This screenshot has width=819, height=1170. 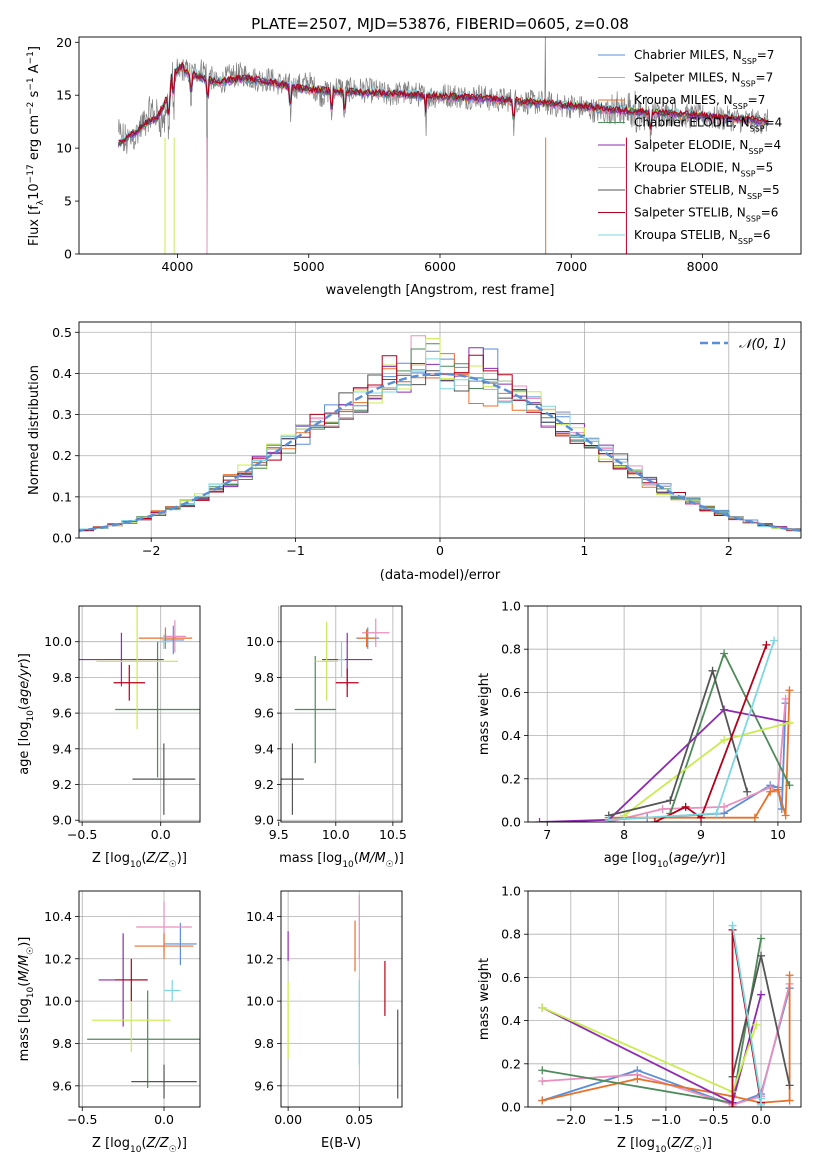 I want to click on x-tick-label: 8000, so click(x=703, y=266).